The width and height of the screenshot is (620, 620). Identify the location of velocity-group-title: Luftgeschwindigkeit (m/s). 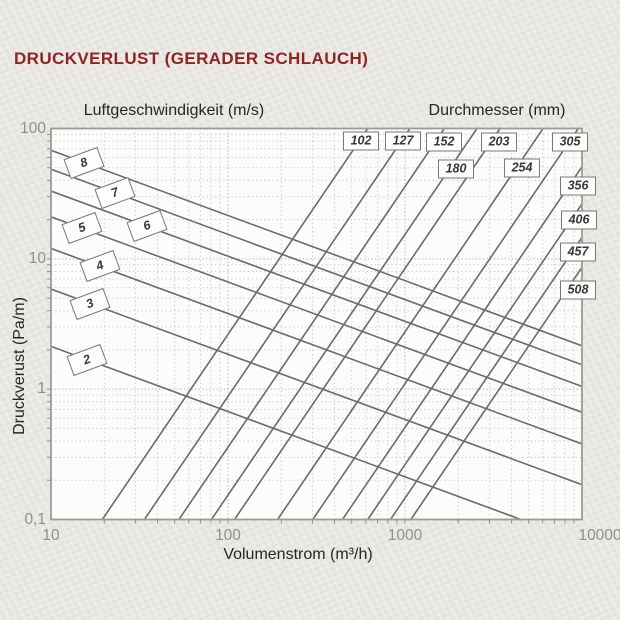
(174, 110).